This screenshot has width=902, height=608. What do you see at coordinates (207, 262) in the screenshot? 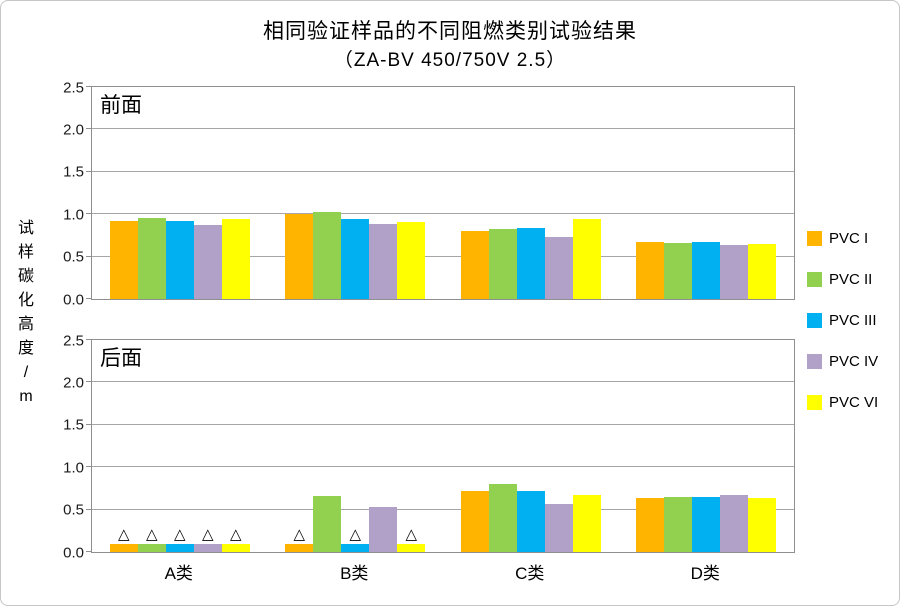
I see `bar-front-A类-PVC IV` at bounding box center [207, 262].